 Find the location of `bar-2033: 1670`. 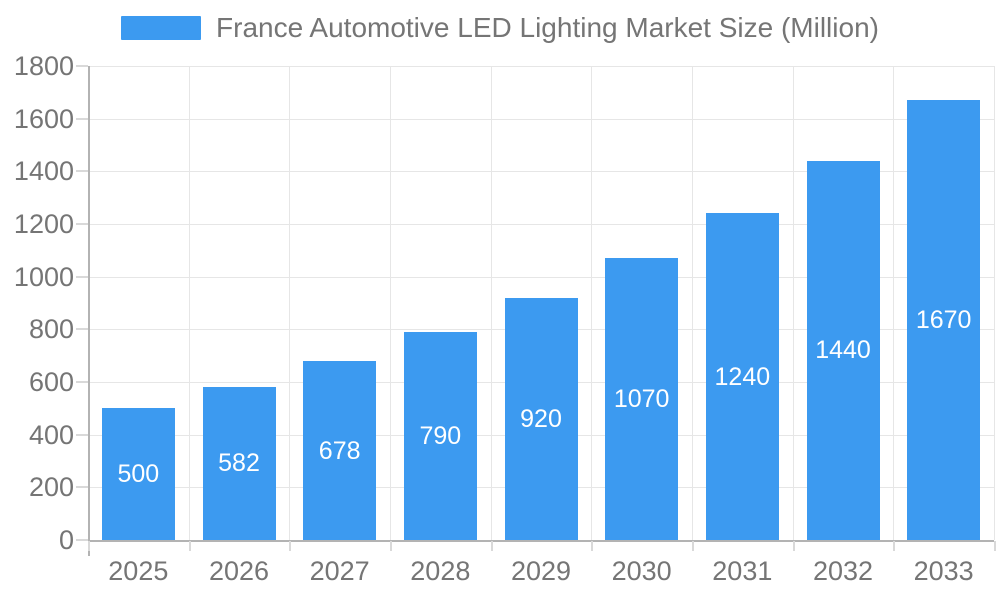

bar-2033: 1670 is located at coordinates (944, 320).